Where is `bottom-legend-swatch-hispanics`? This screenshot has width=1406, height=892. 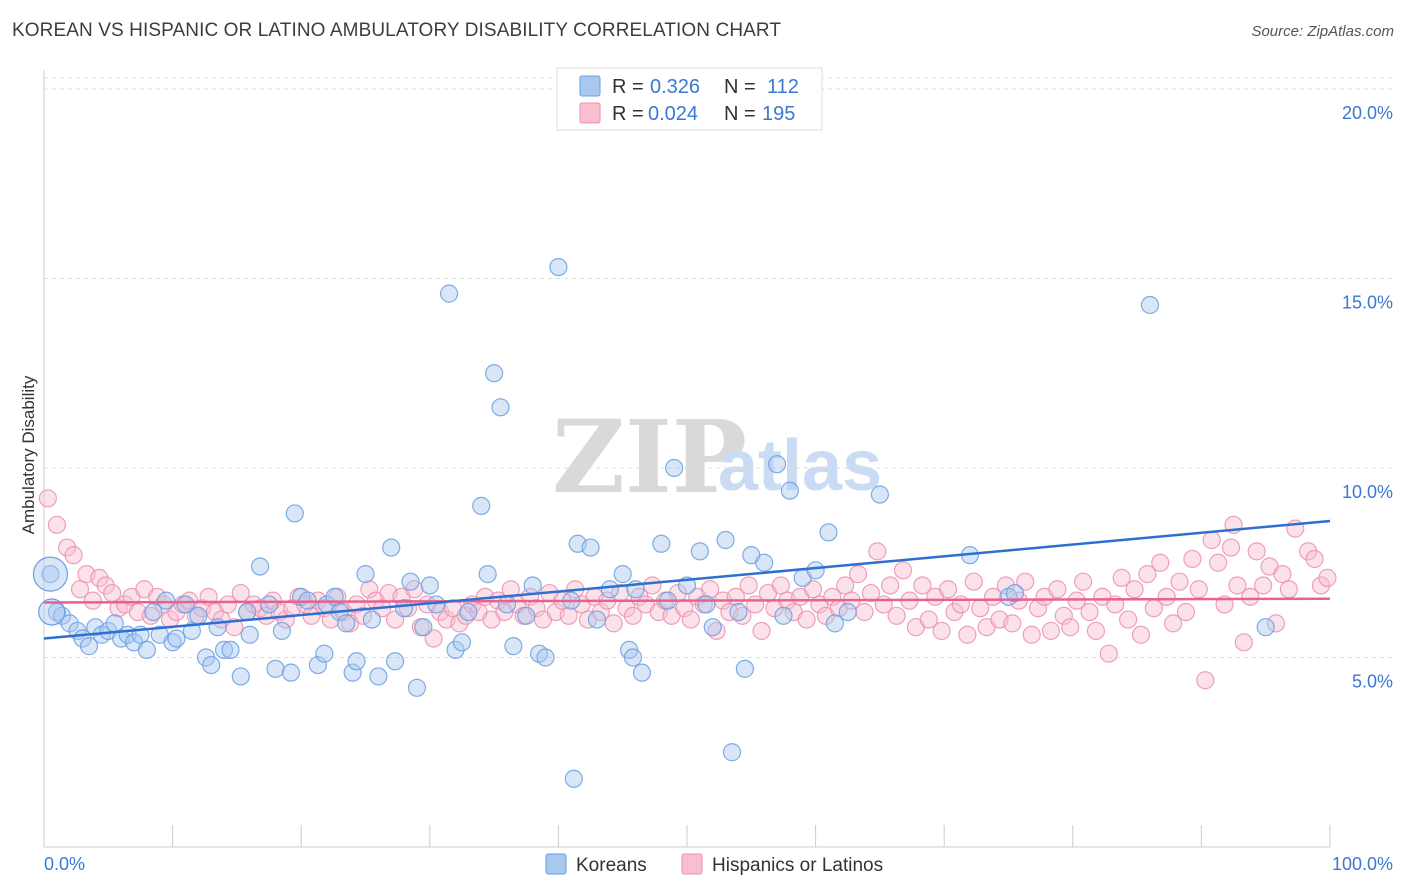 bottom-legend-swatch-hispanics is located at coordinates (692, 864).